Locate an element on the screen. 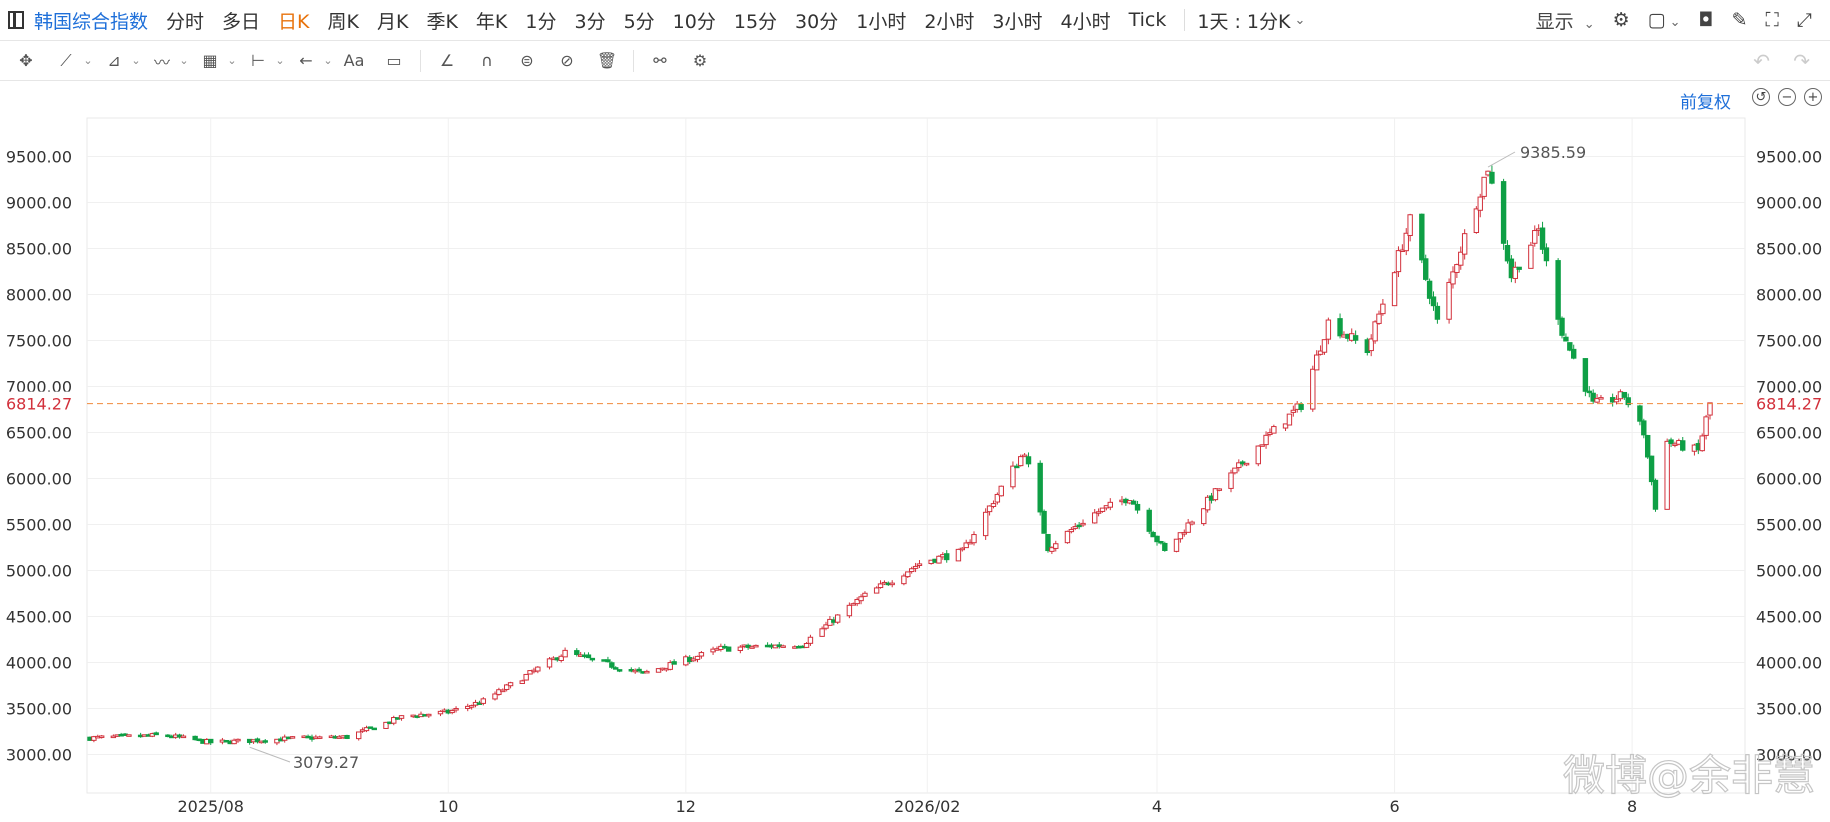  move-icon: ✥ is located at coordinates (26, 60).